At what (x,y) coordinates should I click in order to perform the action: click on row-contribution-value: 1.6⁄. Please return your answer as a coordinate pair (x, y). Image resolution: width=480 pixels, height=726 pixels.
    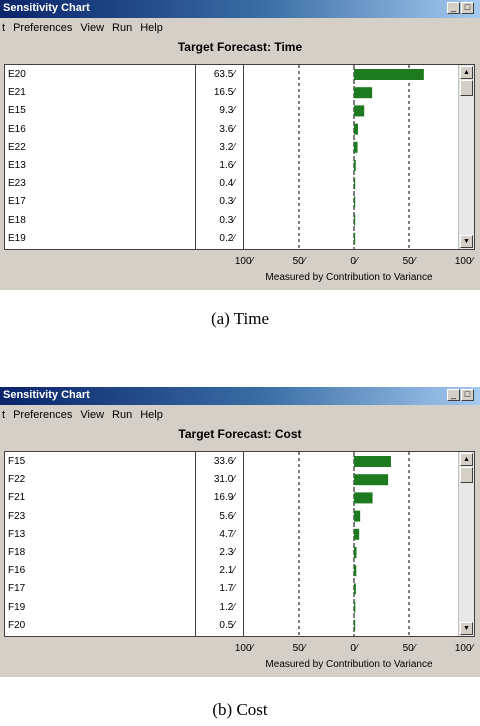
    Looking at the image, I should click on (227, 165).